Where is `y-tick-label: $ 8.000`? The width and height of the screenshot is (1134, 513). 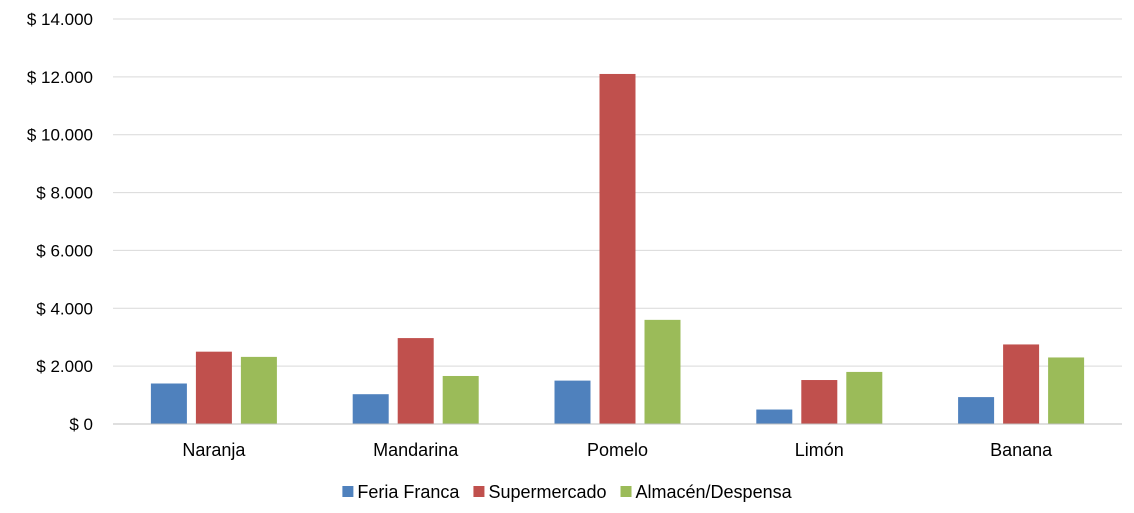 y-tick-label: $ 8.000 is located at coordinates (64, 193).